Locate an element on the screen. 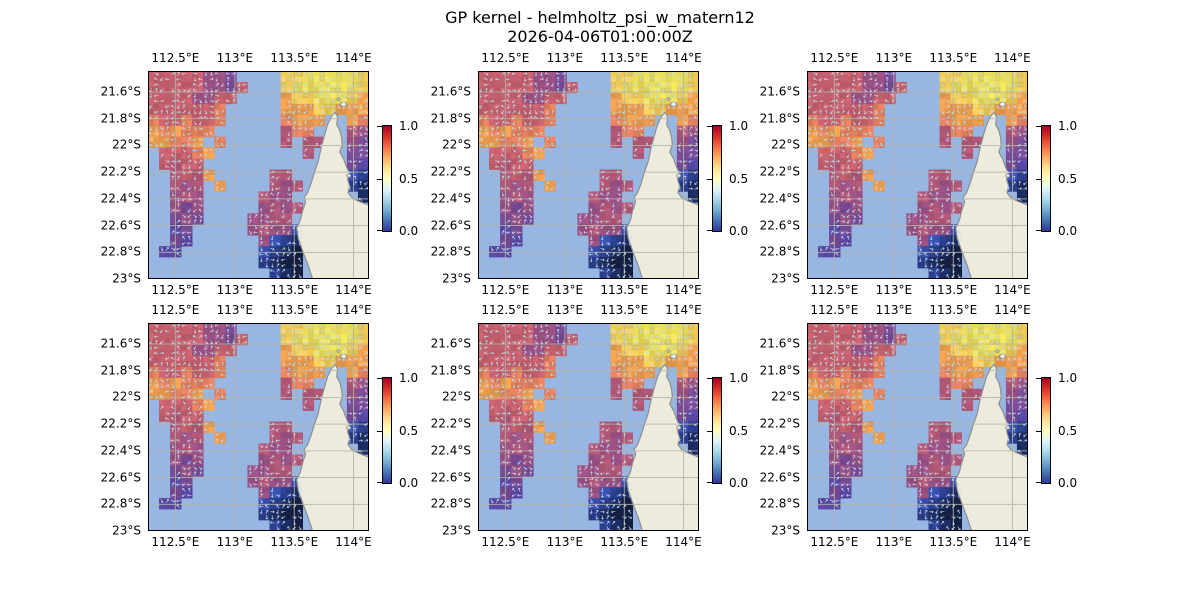 Image resolution: width=1200 pixels, height=600 pixels. figure-subtitle: 2026-04-06T01:00:00Z is located at coordinates (600, 36).